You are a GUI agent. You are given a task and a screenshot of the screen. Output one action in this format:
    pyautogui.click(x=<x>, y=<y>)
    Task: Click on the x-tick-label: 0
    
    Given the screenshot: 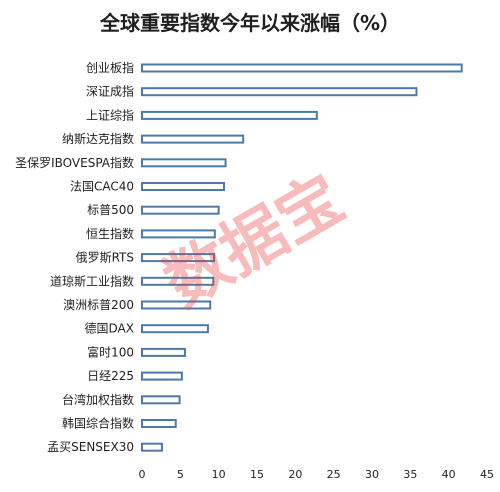 What is the action you would take?
    pyautogui.click(x=142, y=474)
    